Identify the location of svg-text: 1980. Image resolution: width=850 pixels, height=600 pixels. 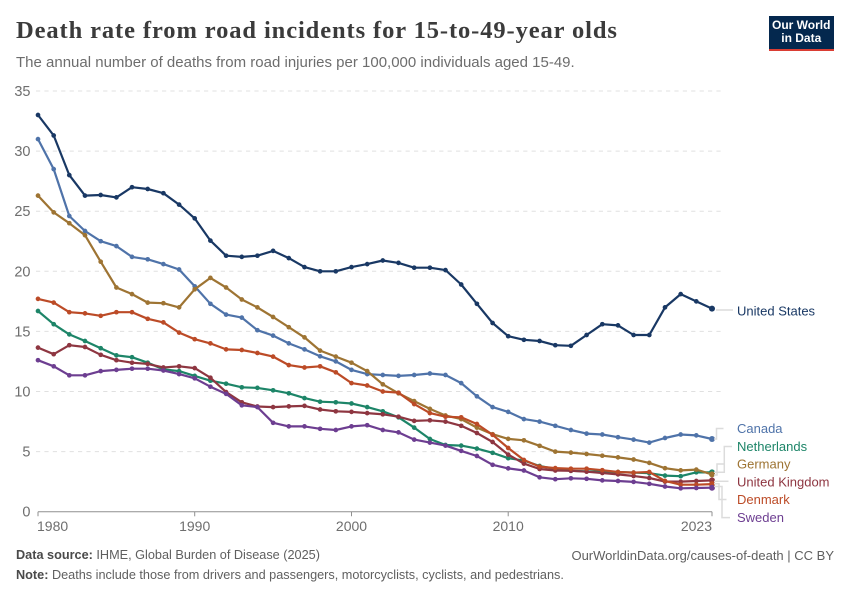
(52, 526).